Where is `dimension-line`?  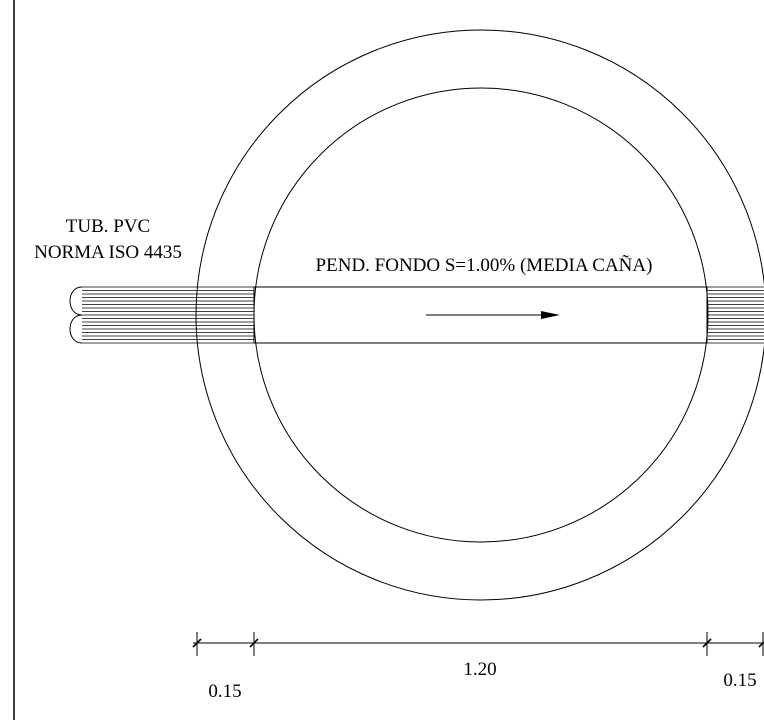 dimension-line is located at coordinates (478, 644).